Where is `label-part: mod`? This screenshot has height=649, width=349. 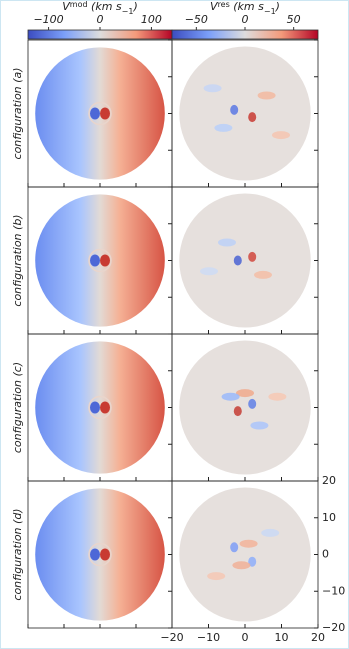 label-part: mod is located at coordinates (79, 4).